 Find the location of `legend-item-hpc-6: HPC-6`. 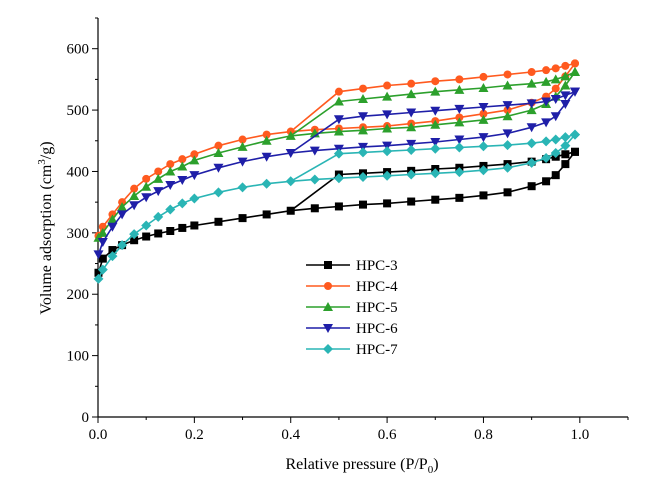

legend-item-hpc-6: HPC-6 is located at coordinates (352, 329).